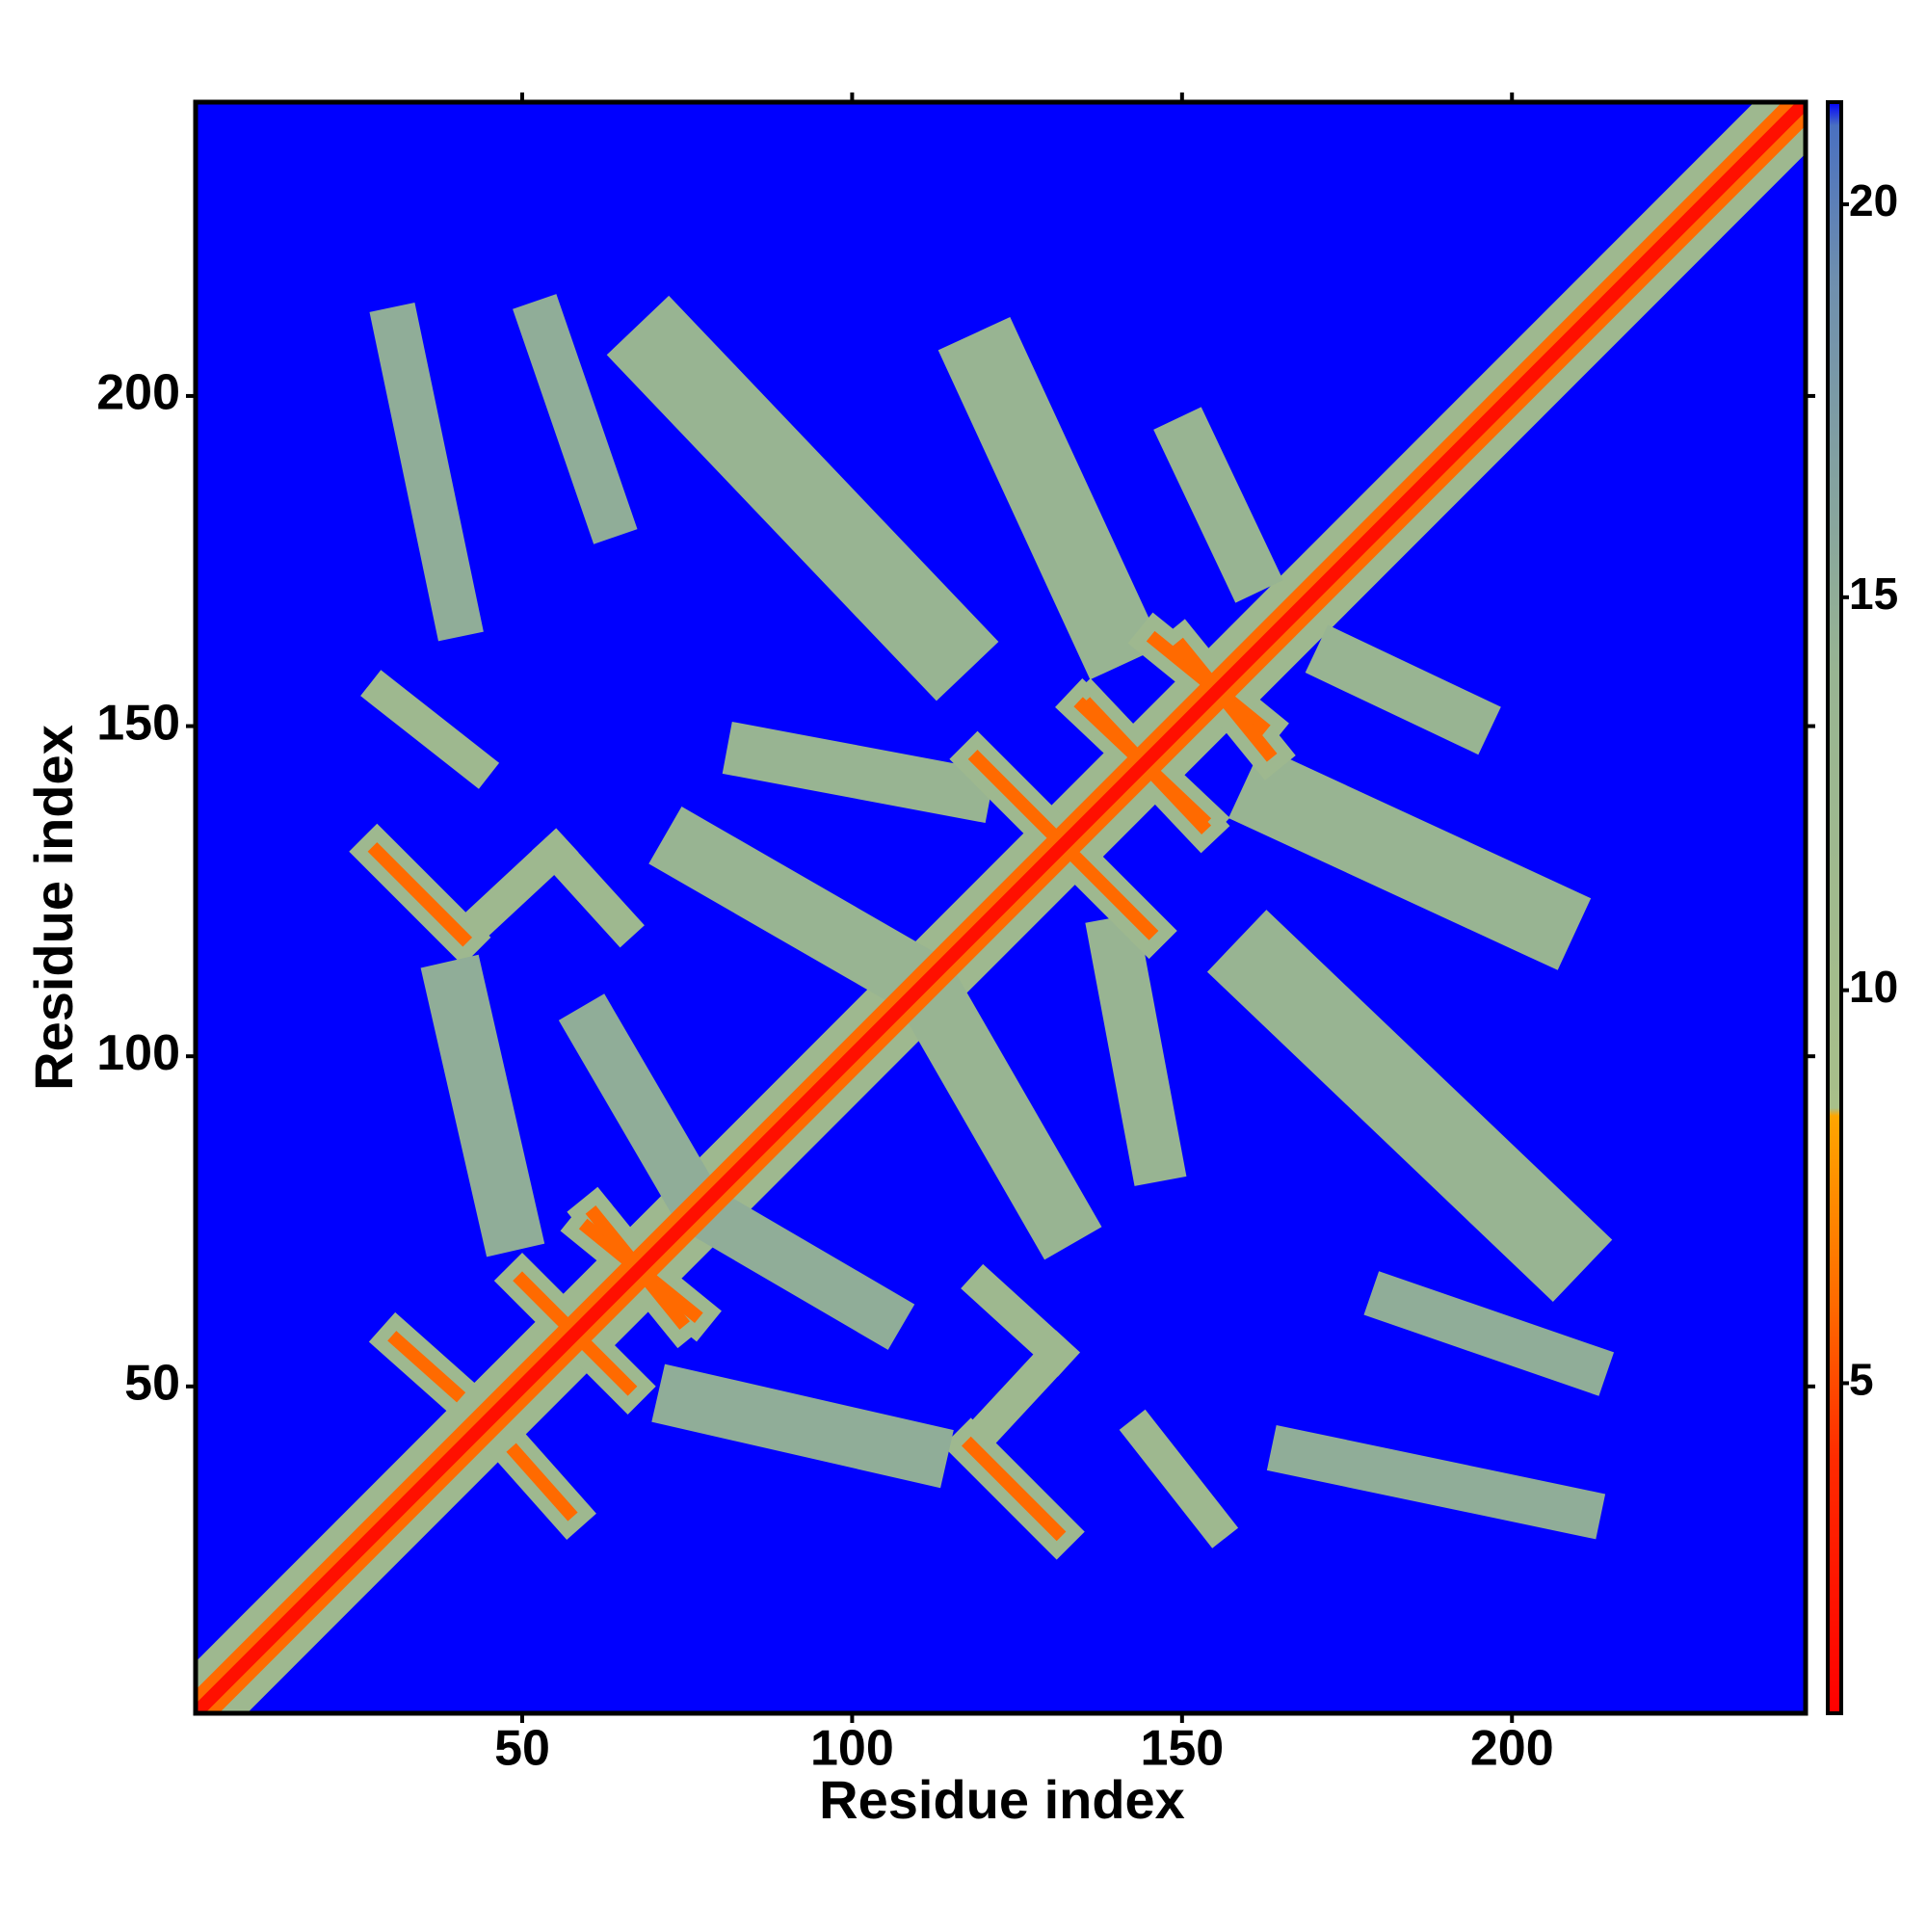 The image size is (1927, 1932). I want to click on x-tick-label: 200, so click(1512, 1749).